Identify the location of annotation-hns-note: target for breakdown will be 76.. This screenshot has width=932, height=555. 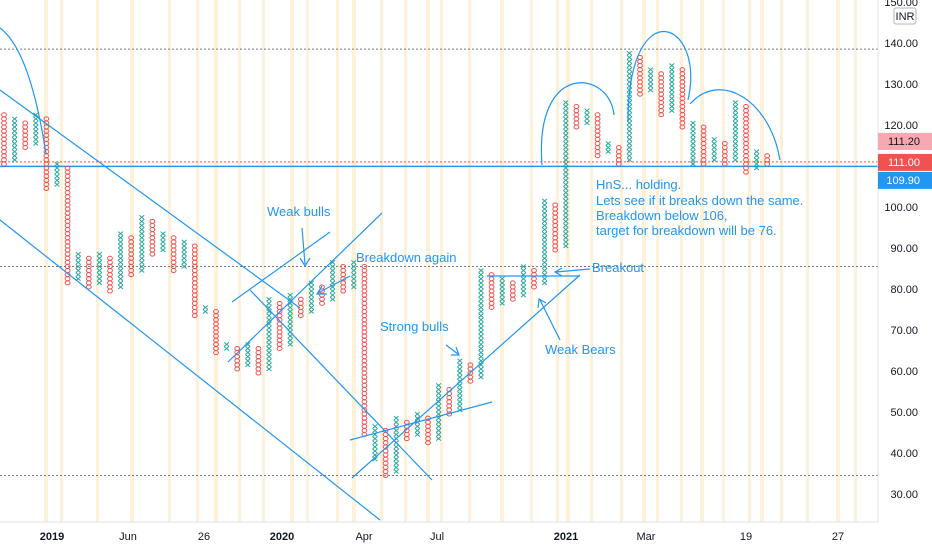
(686, 230).